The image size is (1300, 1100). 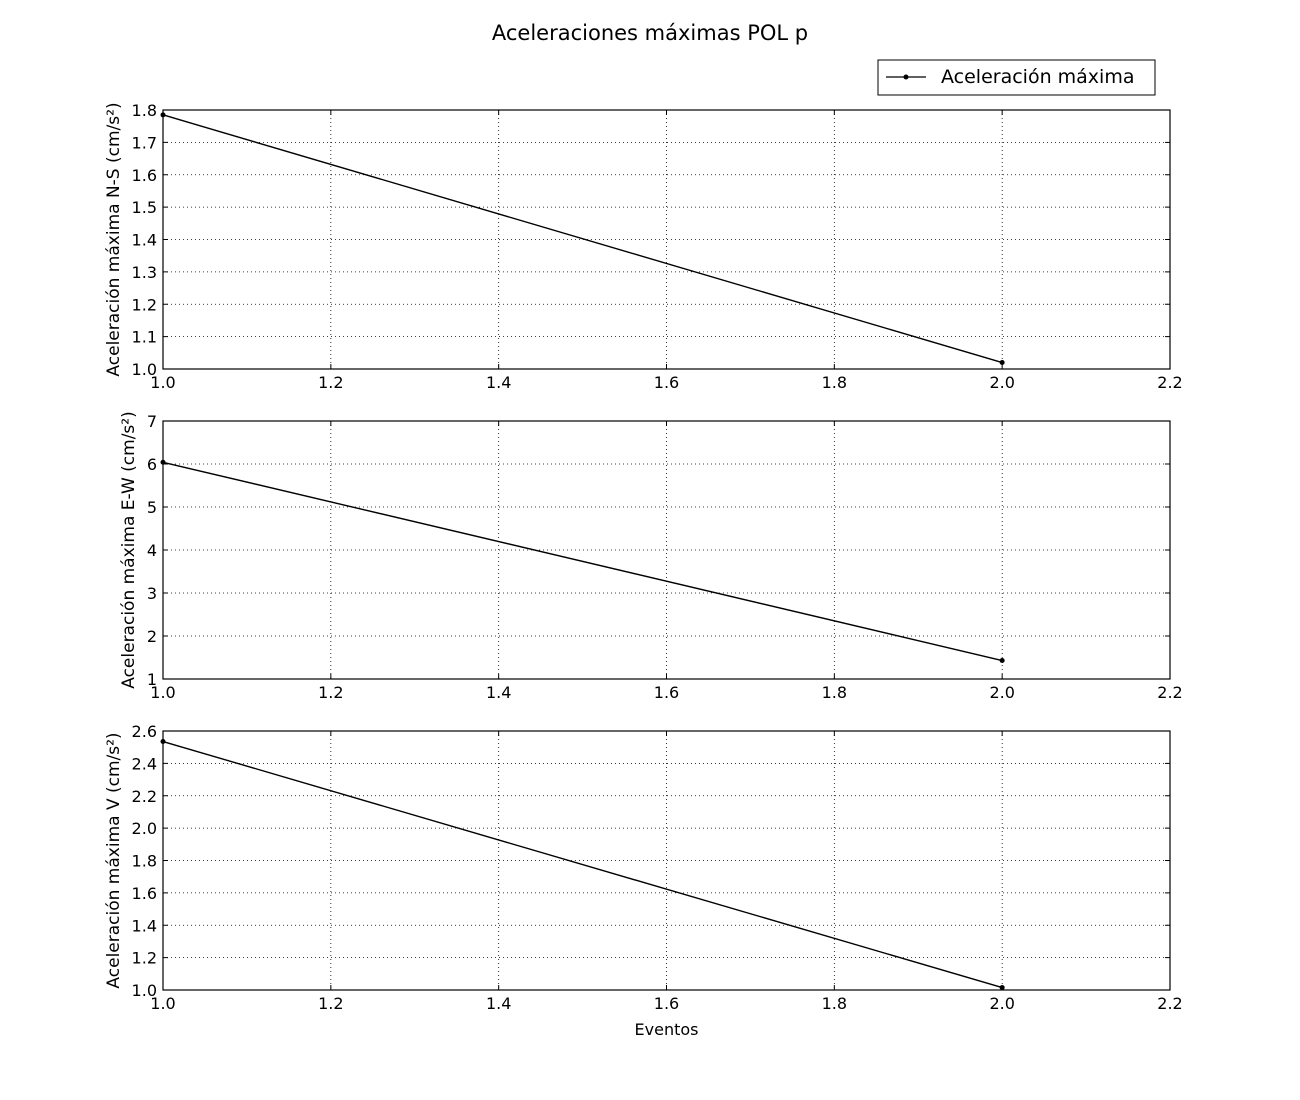 What do you see at coordinates (650, 33) in the screenshot?
I see `figure-title: Aceleraciones máximas POL p` at bounding box center [650, 33].